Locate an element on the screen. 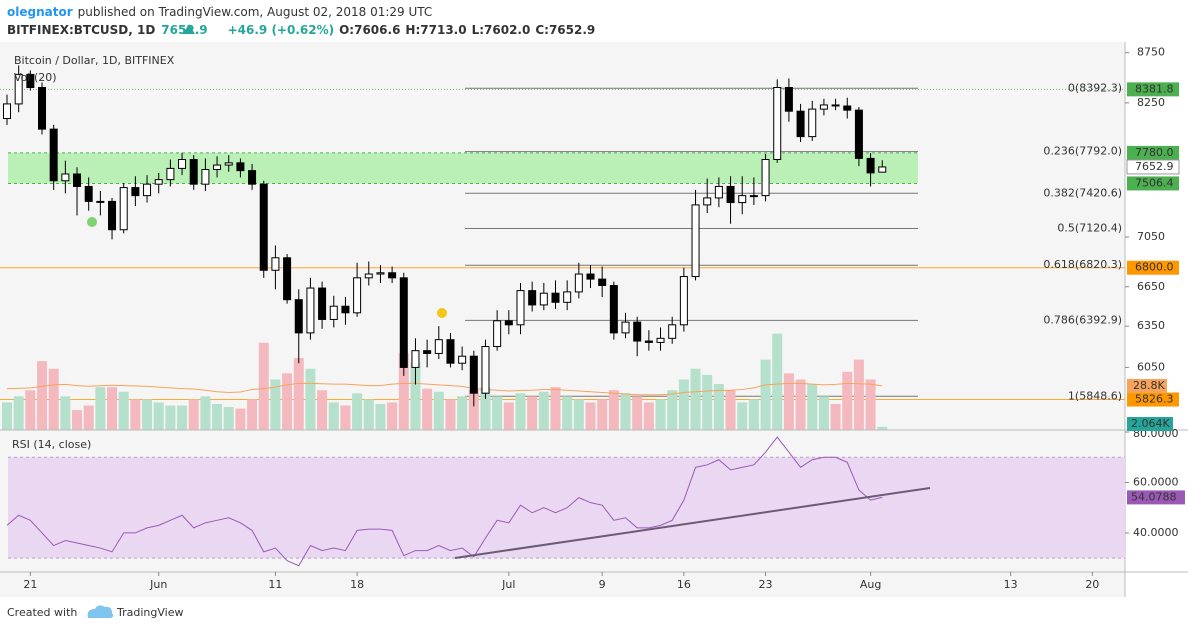  author: olegnator is located at coordinates (40, 12).